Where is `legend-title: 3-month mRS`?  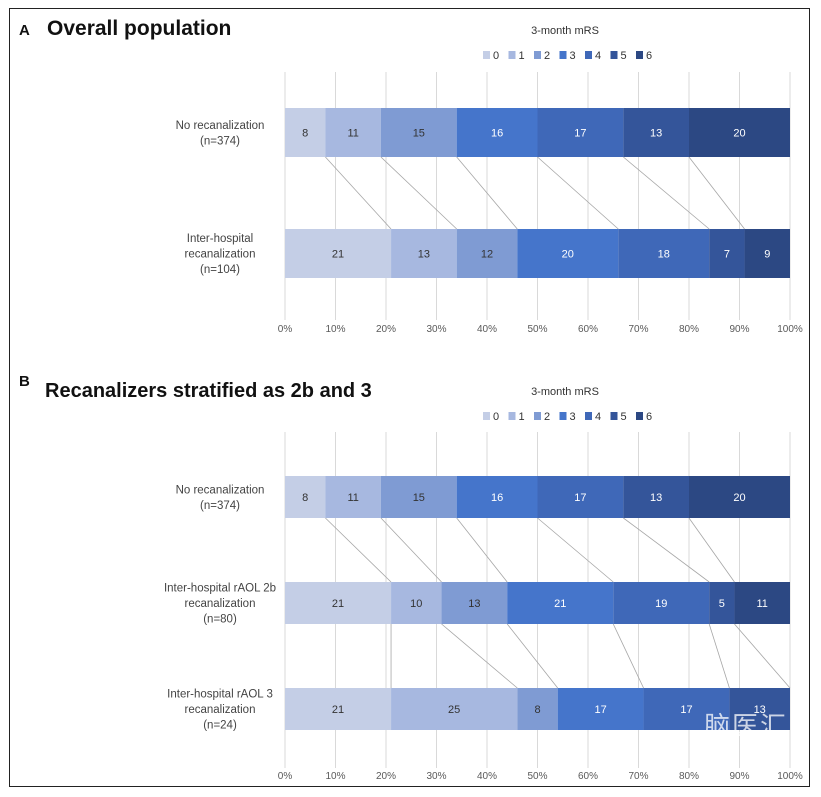
legend-title: 3-month mRS is located at coordinates (565, 31).